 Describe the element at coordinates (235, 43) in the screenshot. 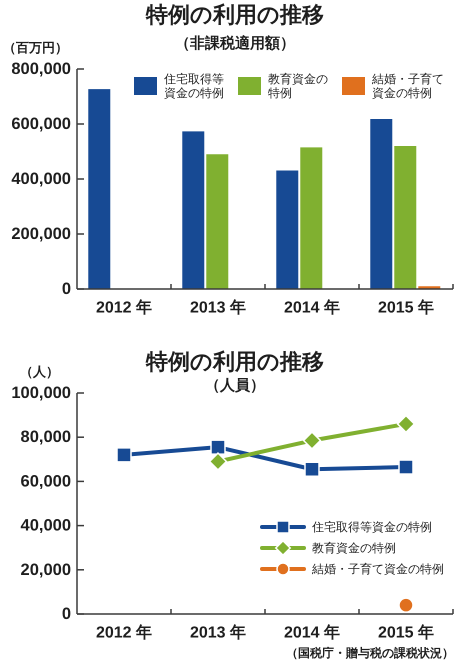

I see `chart-subtitle: （非課税適用額）` at that location.